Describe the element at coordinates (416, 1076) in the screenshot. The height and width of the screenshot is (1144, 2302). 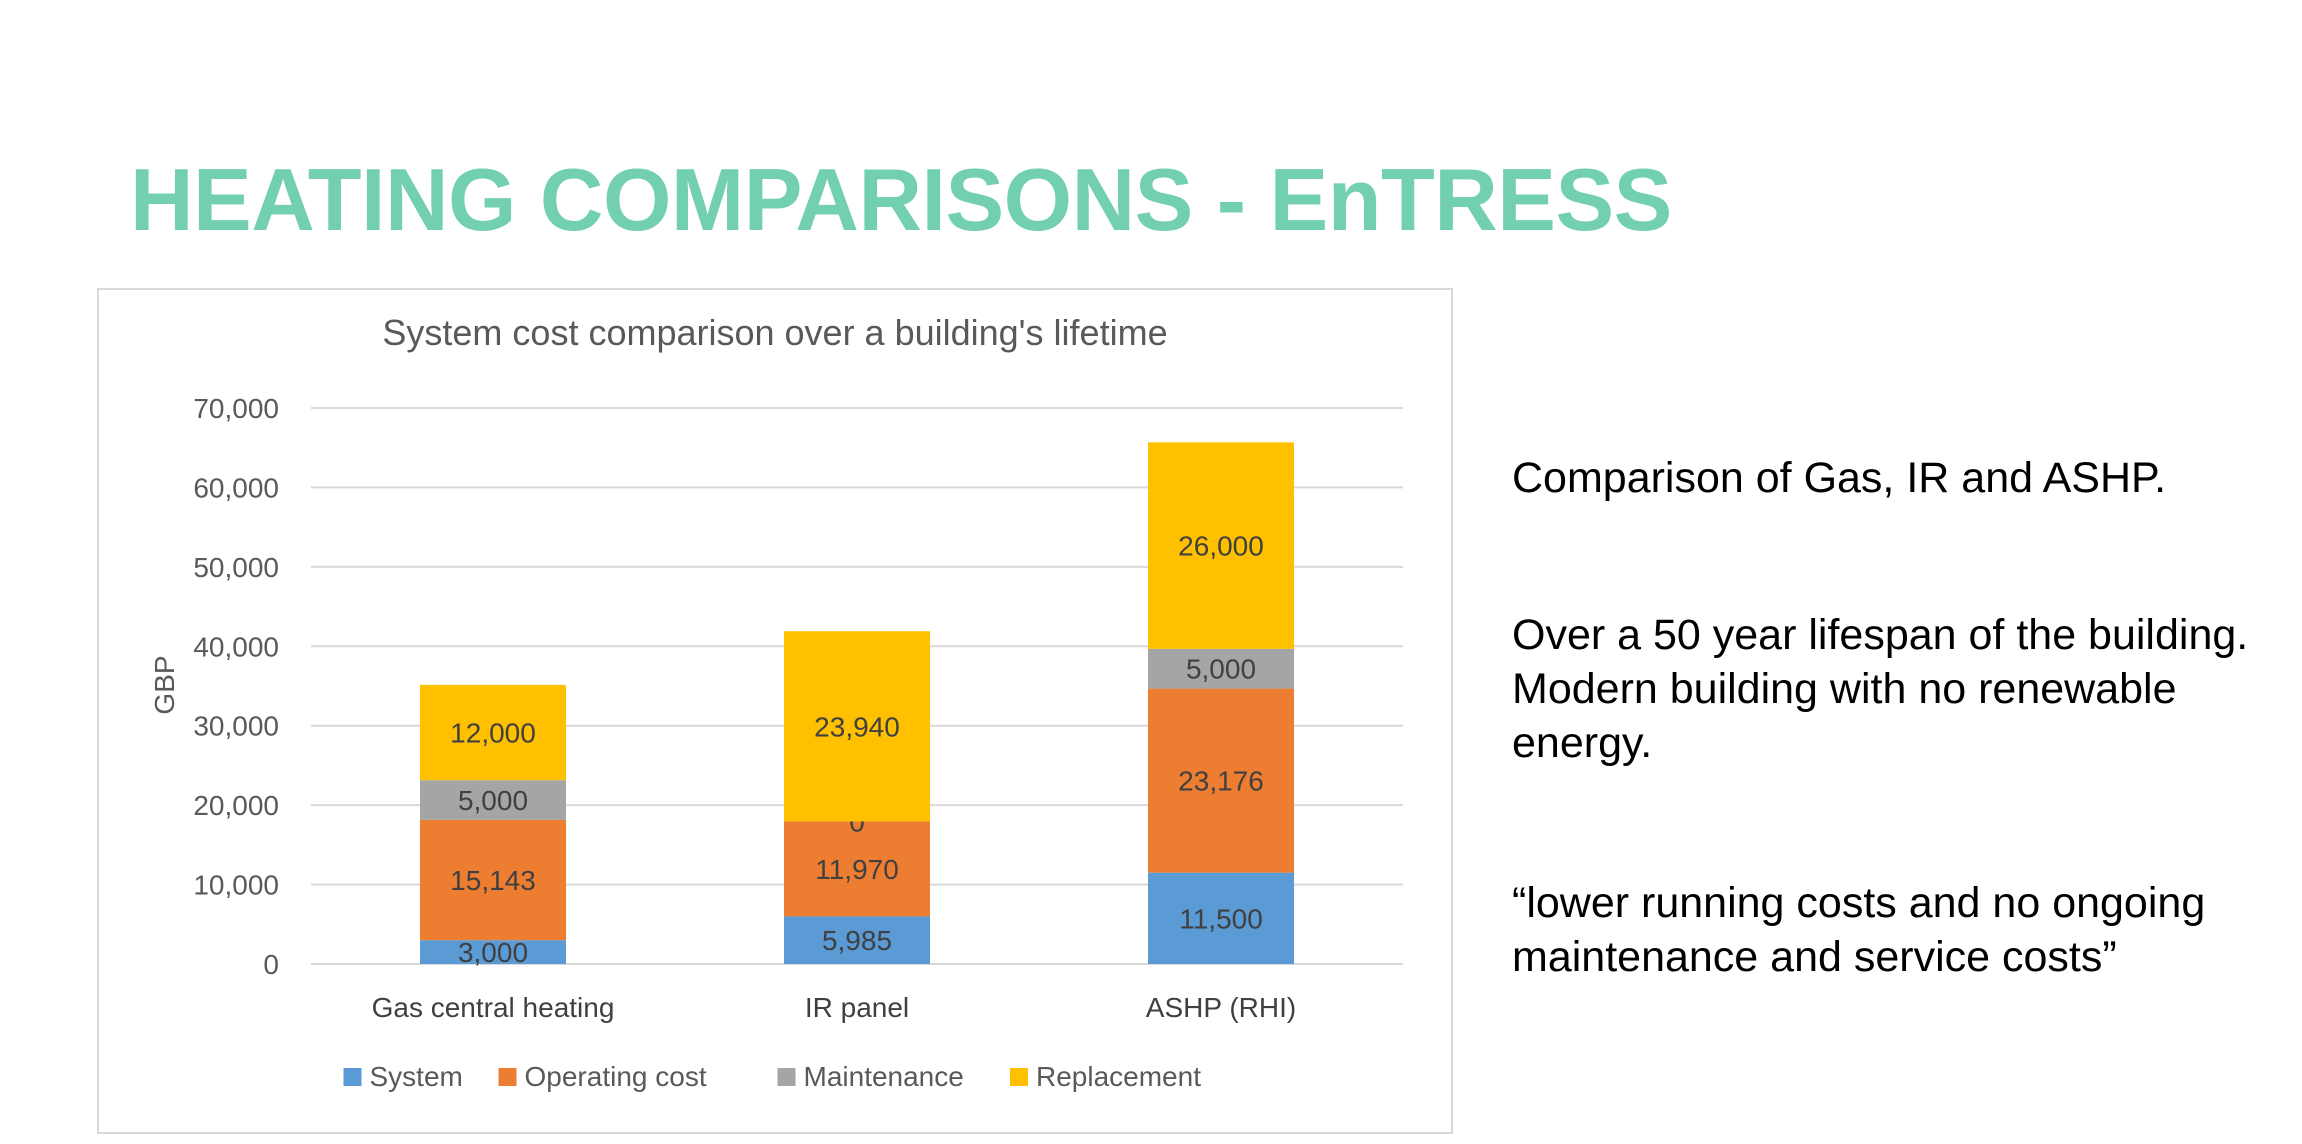
I see `legend-label: System` at that location.